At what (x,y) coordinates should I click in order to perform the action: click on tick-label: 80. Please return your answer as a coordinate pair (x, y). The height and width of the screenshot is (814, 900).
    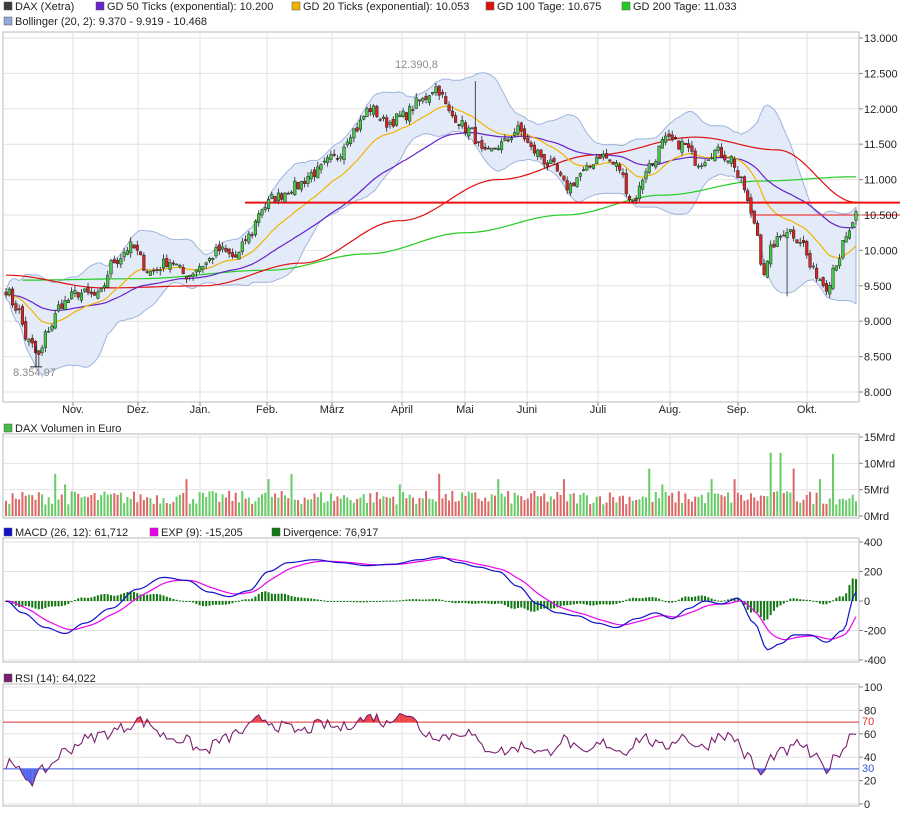
    Looking at the image, I should click on (870, 711).